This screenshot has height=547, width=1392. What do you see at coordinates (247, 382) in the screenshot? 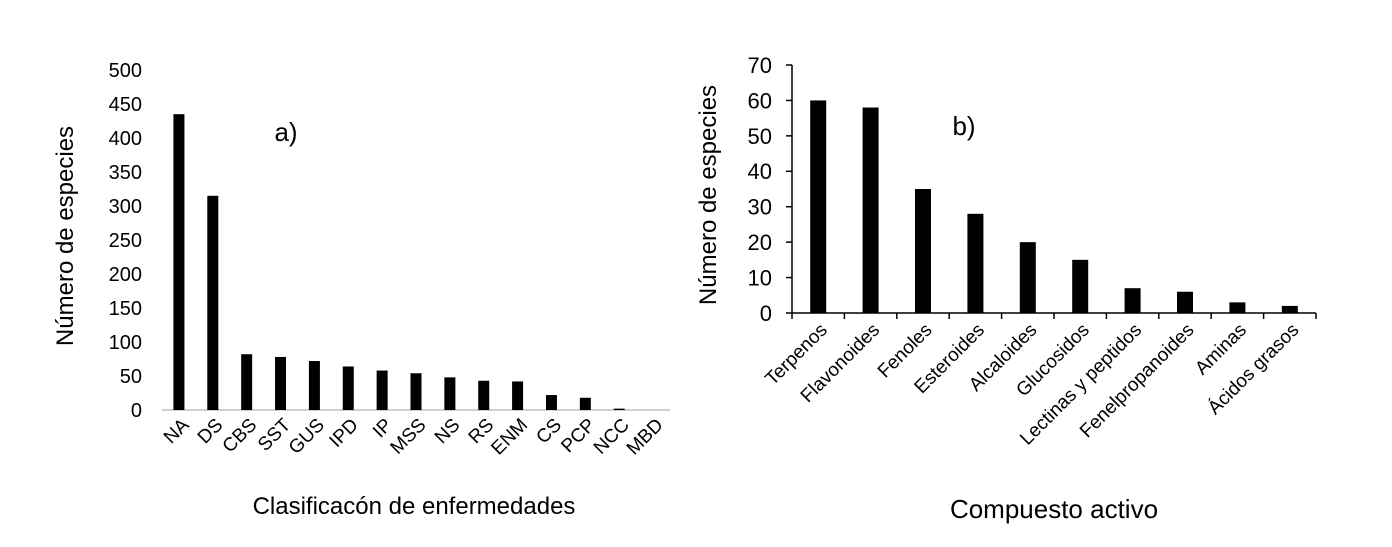
I see `a-bar-cbs` at bounding box center [247, 382].